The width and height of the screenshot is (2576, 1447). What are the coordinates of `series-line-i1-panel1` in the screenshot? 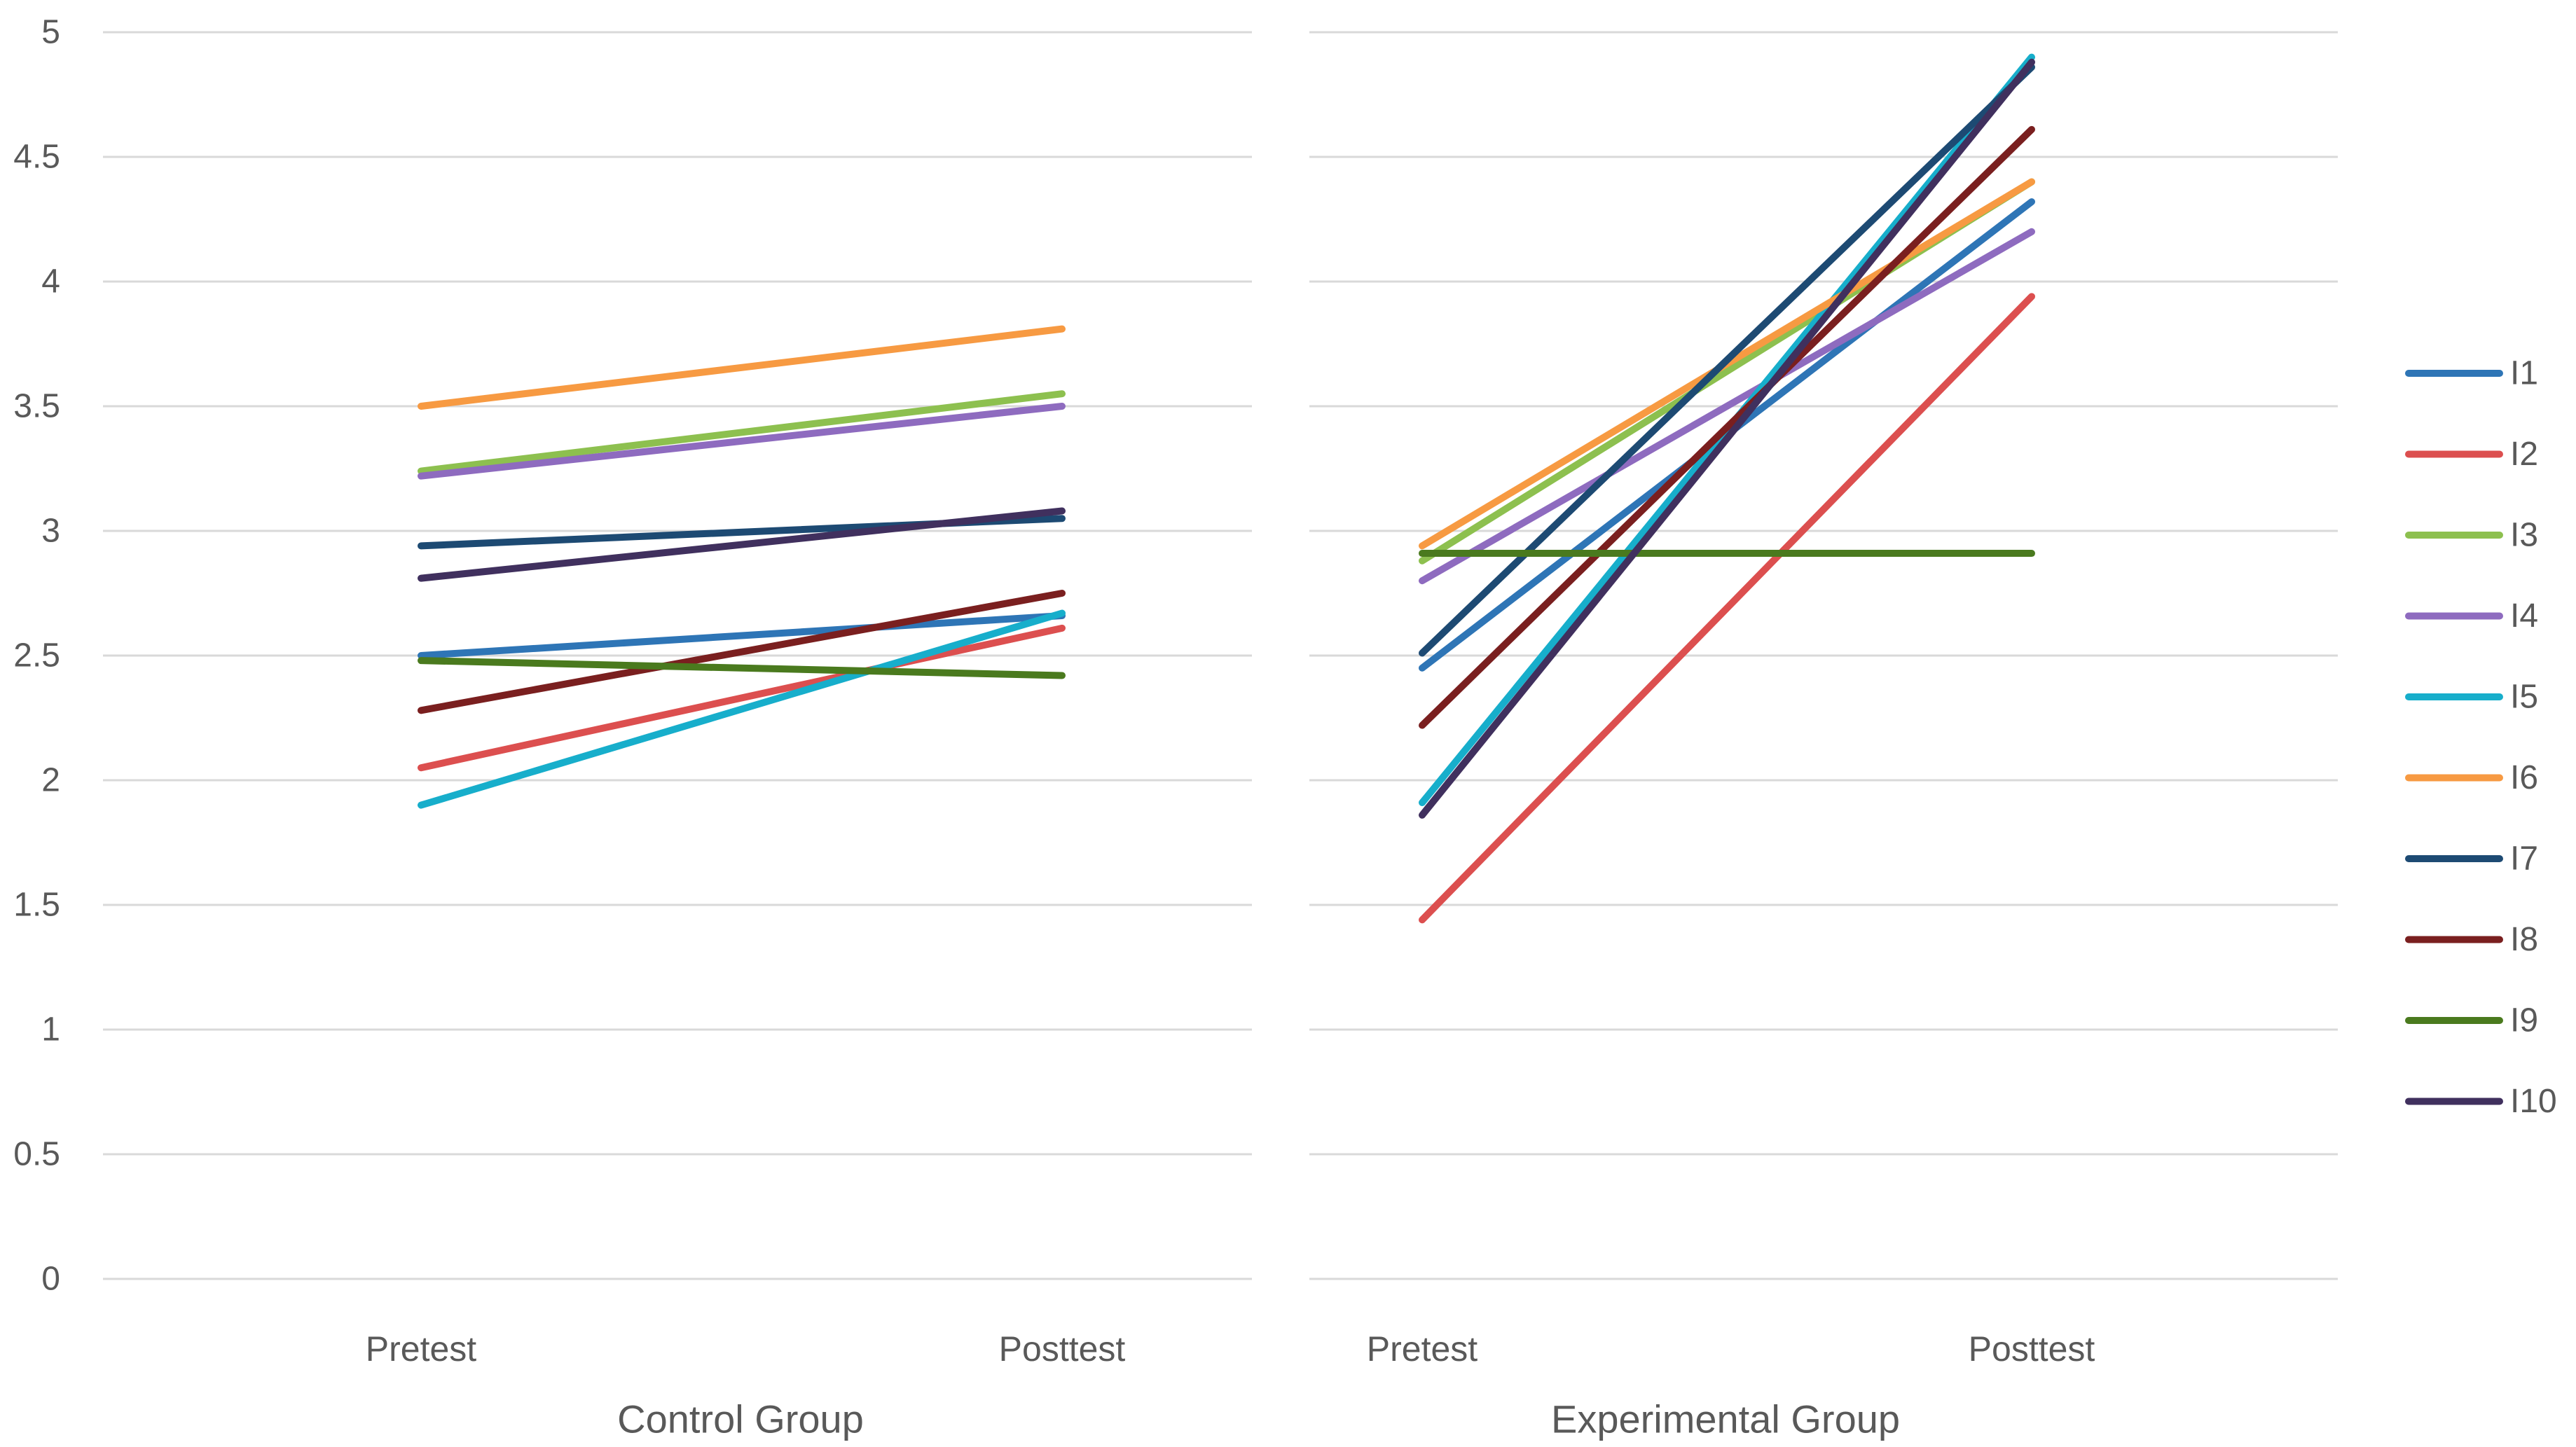 It's located at (742, 636).